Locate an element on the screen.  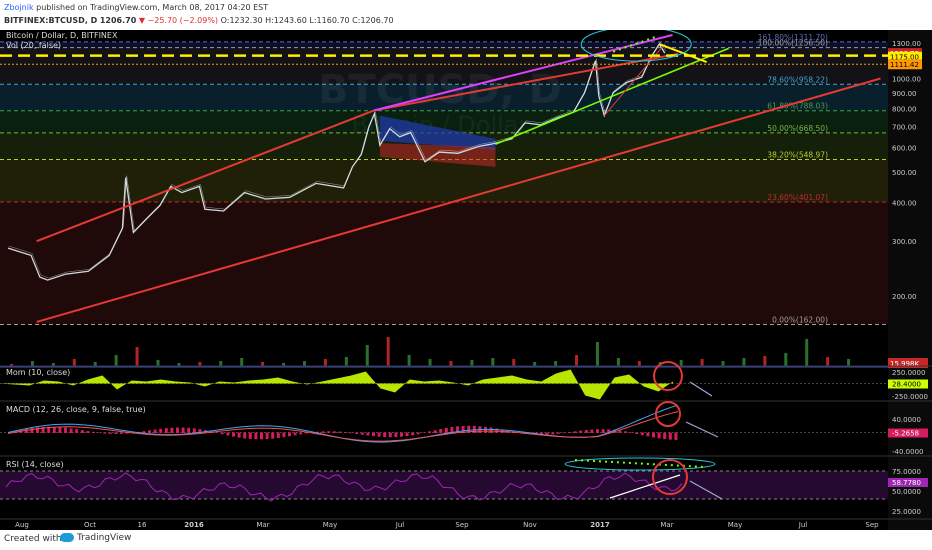
fib-level-label: 161.80%(1311.70) is located at coordinates (793, 37).